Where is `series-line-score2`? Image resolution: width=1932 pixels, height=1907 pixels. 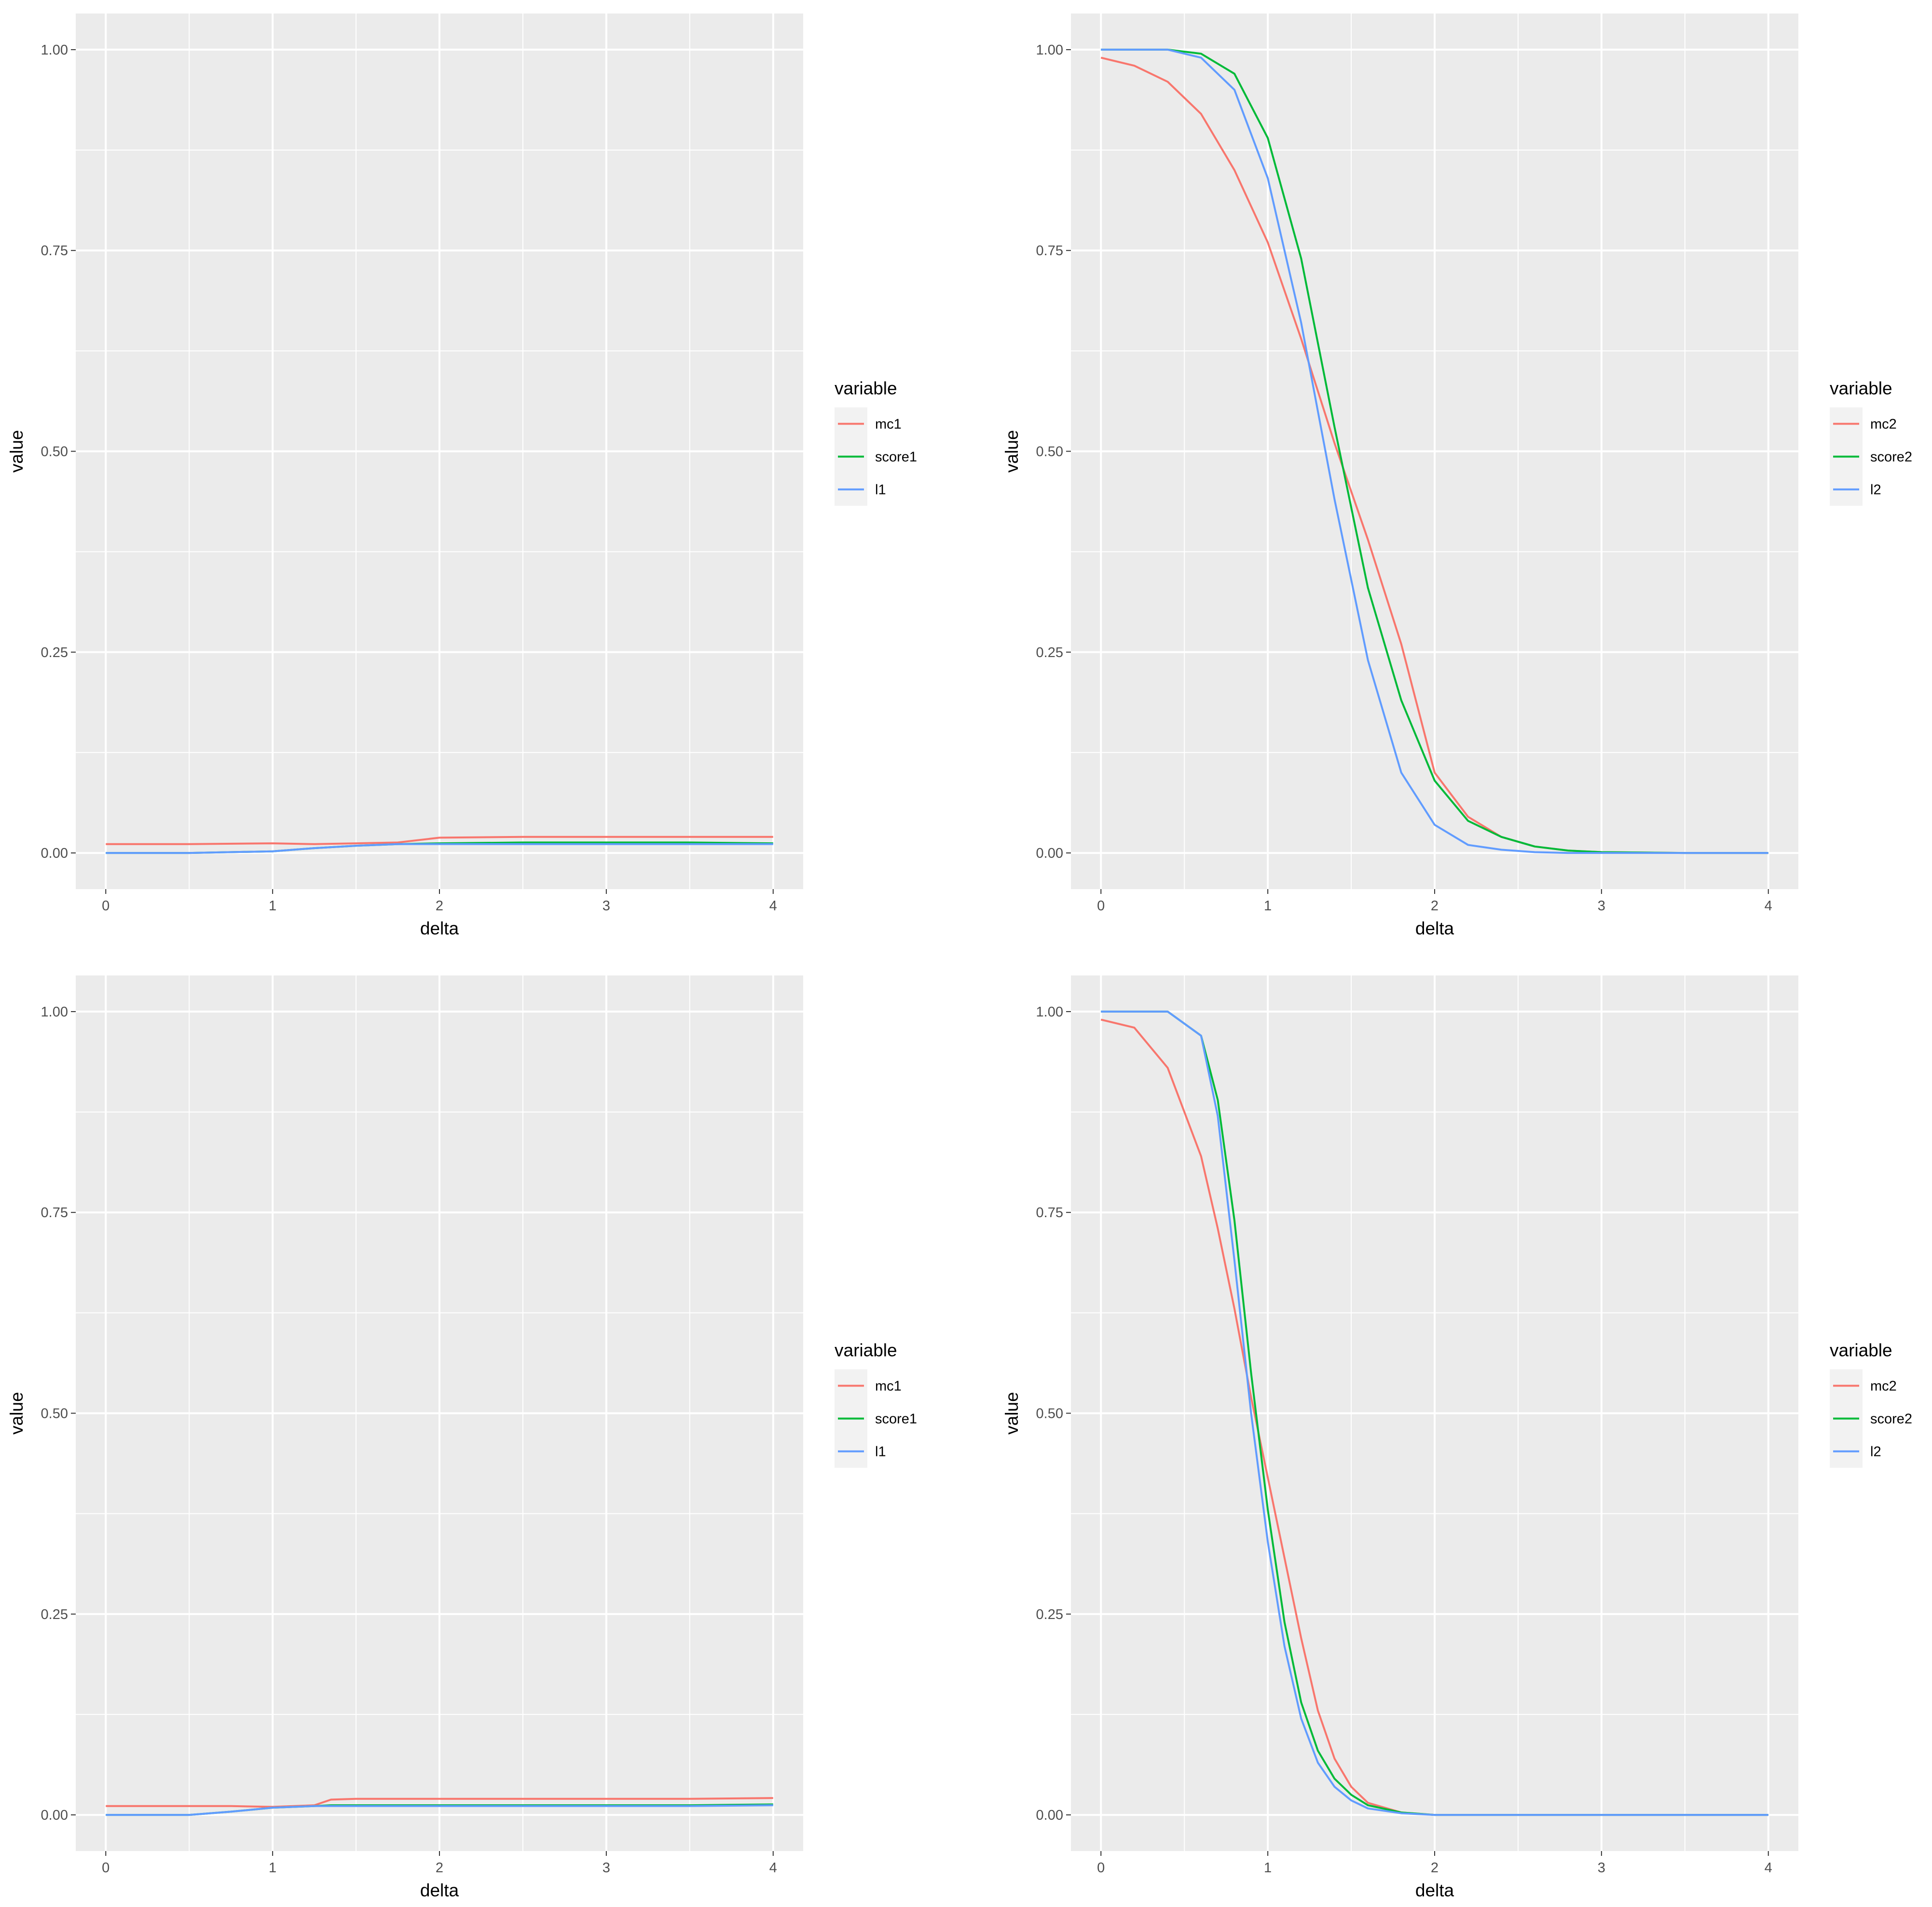
series-line-score2 is located at coordinates (1435, 451).